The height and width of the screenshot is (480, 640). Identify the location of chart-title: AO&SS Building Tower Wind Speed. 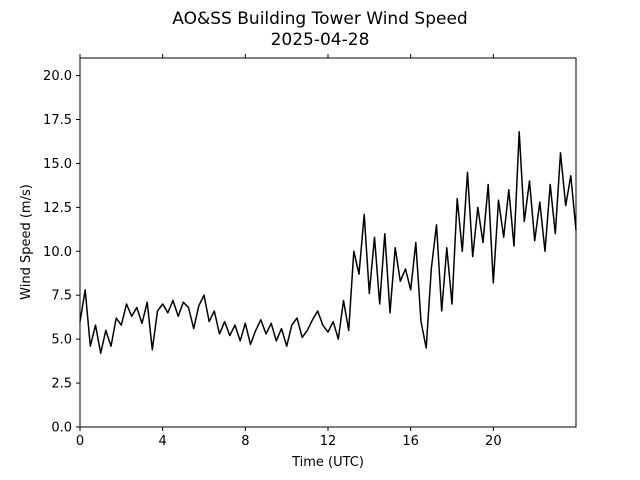
(319, 19).